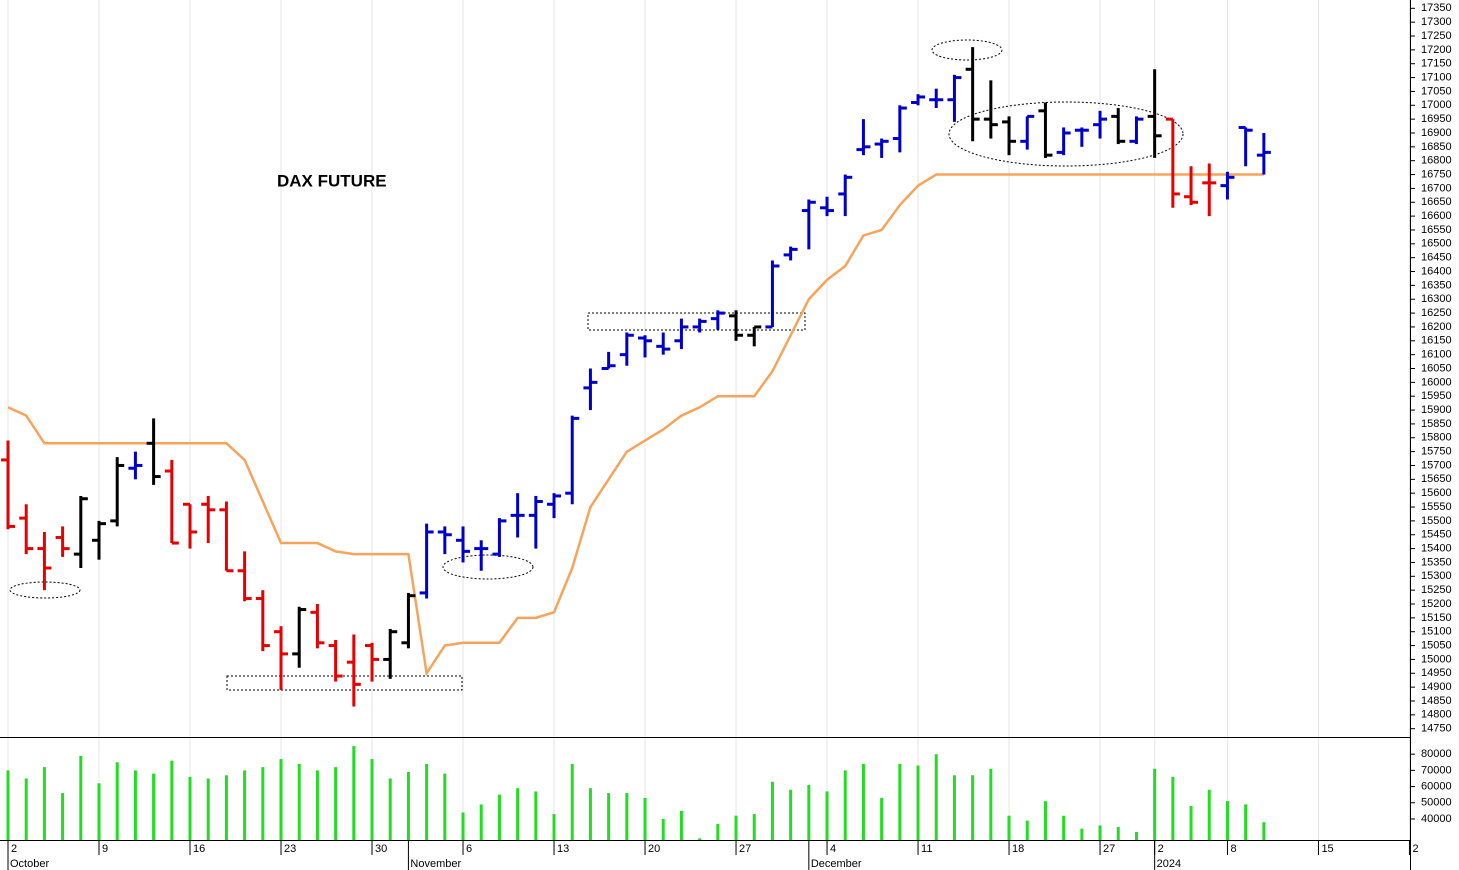 This screenshot has width=1459, height=870. Describe the element at coordinates (469, 849) in the screenshot. I see `x-tick-label: 6` at that location.